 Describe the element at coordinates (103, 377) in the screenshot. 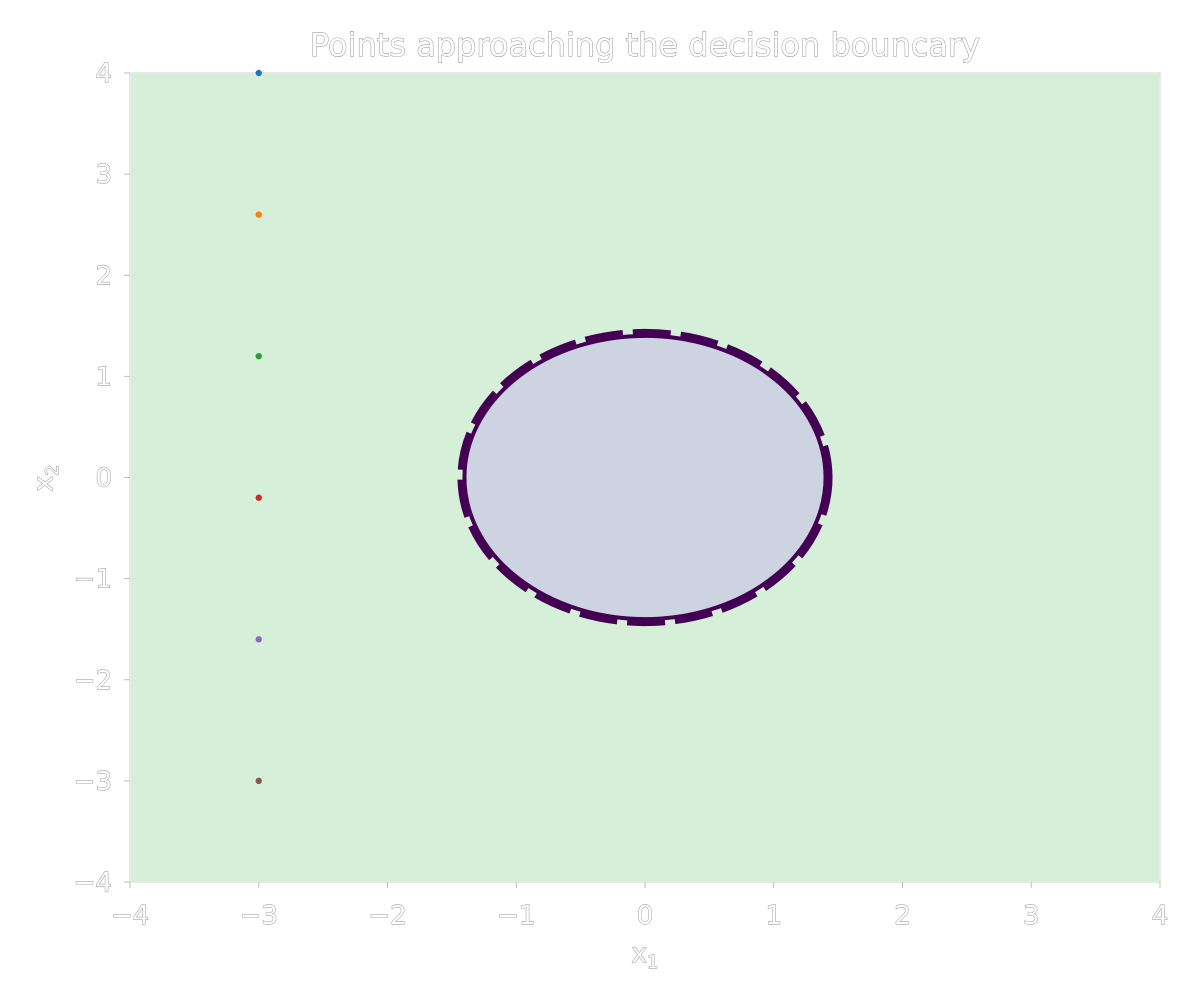

I see `y-tick-label: 1` at that location.